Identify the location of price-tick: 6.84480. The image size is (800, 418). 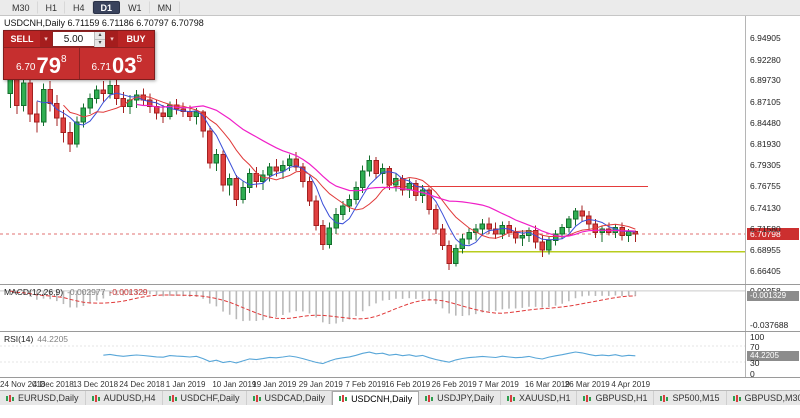
(765, 123).